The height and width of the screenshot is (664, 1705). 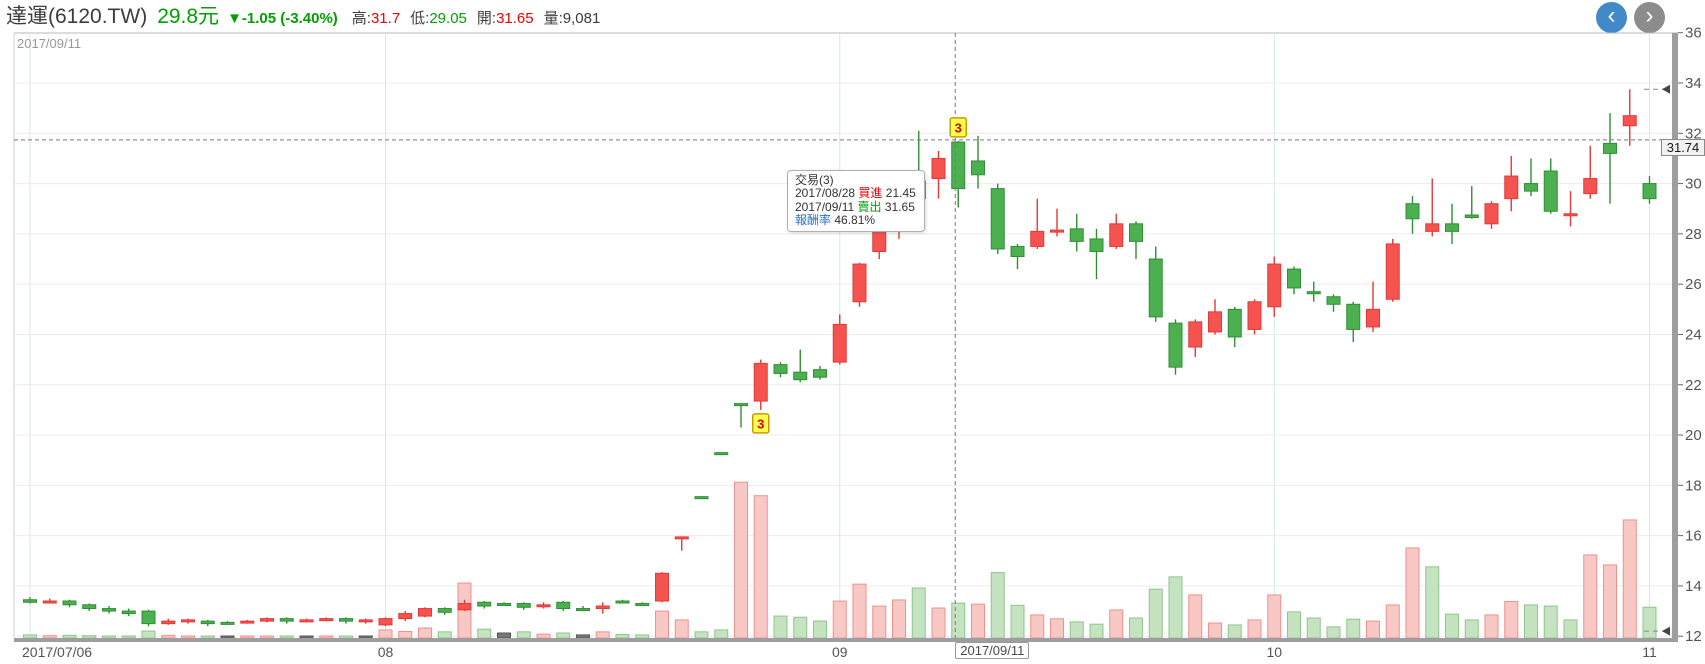 I want to click on trade-marker-sell, so click(x=958, y=127).